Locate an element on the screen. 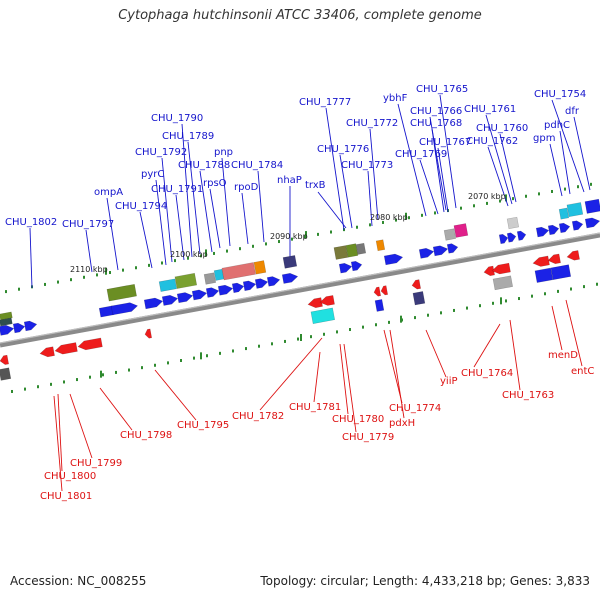 This screenshot has width=600, height=600. gene-label: pdhC is located at coordinates (557, 125).